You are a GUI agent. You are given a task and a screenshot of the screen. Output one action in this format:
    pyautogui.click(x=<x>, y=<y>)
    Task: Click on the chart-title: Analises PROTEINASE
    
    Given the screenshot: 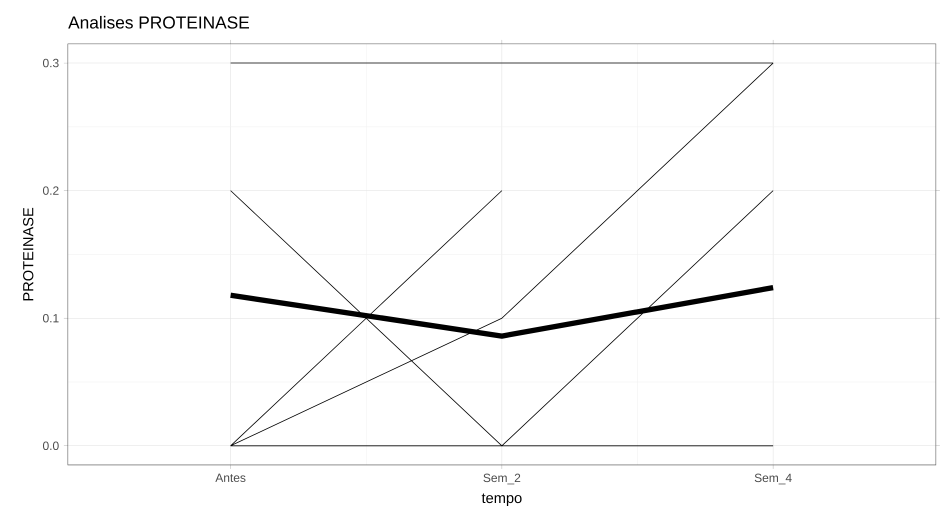 What is the action you would take?
    pyautogui.click(x=158, y=22)
    